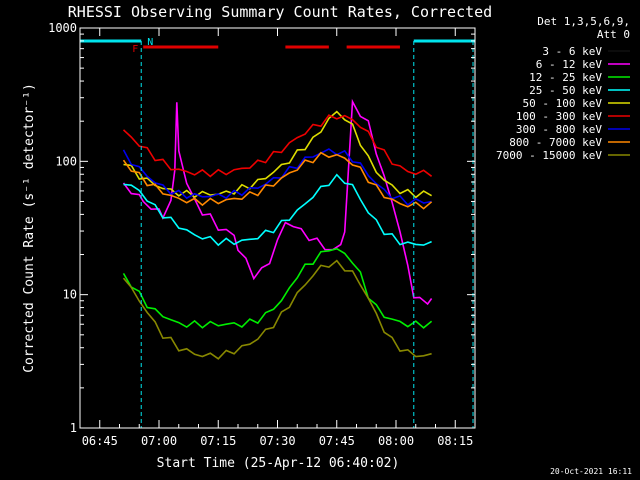 The height and width of the screenshot is (480, 640). What do you see at coordinates (555, 142) in the screenshot?
I see `legend-entry-label: 800 - 7000 keV` at bounding box center [555, 142].